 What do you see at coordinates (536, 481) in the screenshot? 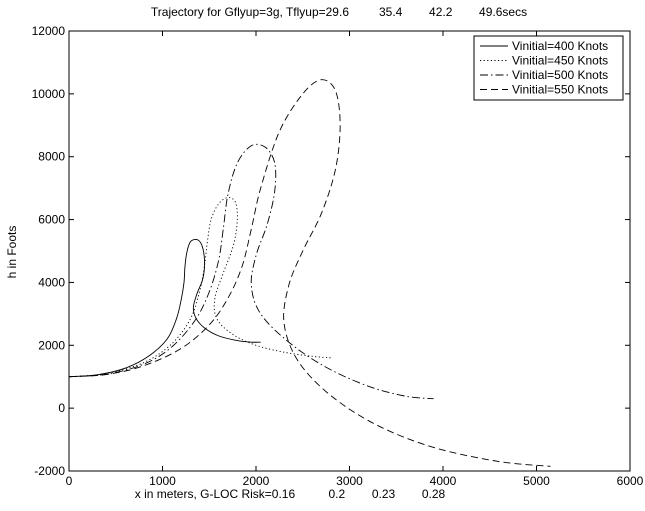
I see `x-tick-label: 5000` at bounding box center [536, 481].